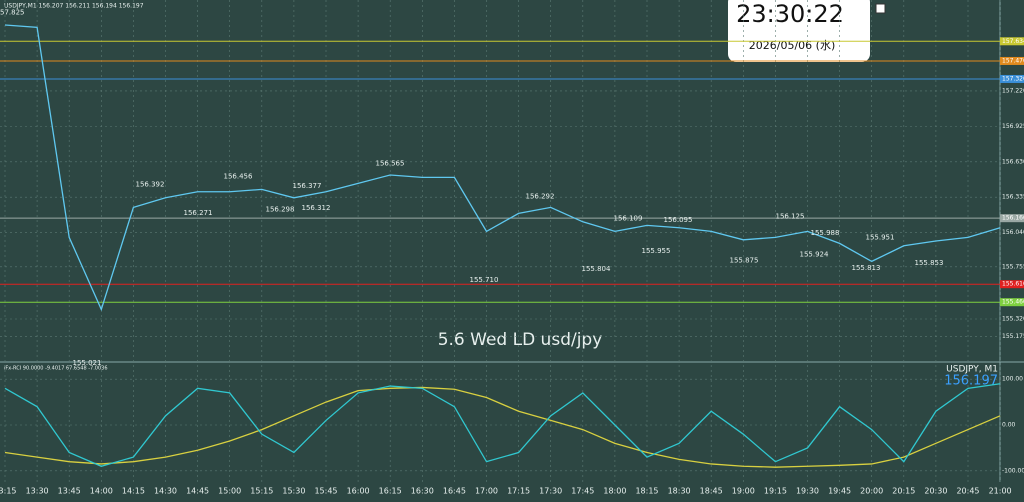 This screenshot has width=1024, height=502. What do you see at coordinates (614, 491) in the screenshot?
I see `x-tick-label: 18:00` at bounding box center [614, 491].